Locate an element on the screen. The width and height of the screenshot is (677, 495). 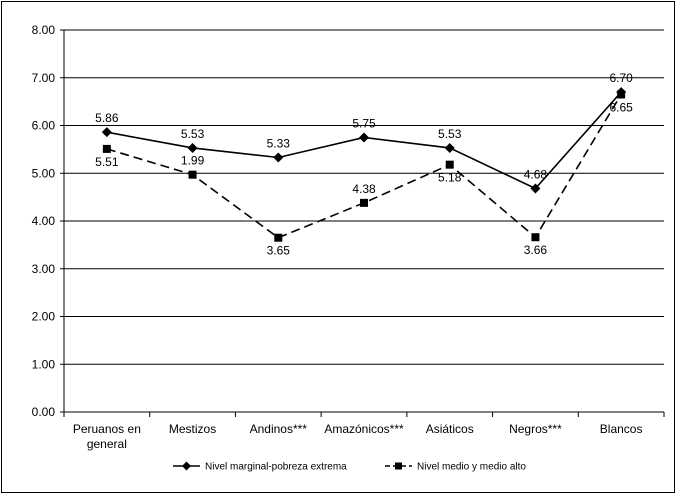
data-label: 6.70 is located at coordinates (621, 78).